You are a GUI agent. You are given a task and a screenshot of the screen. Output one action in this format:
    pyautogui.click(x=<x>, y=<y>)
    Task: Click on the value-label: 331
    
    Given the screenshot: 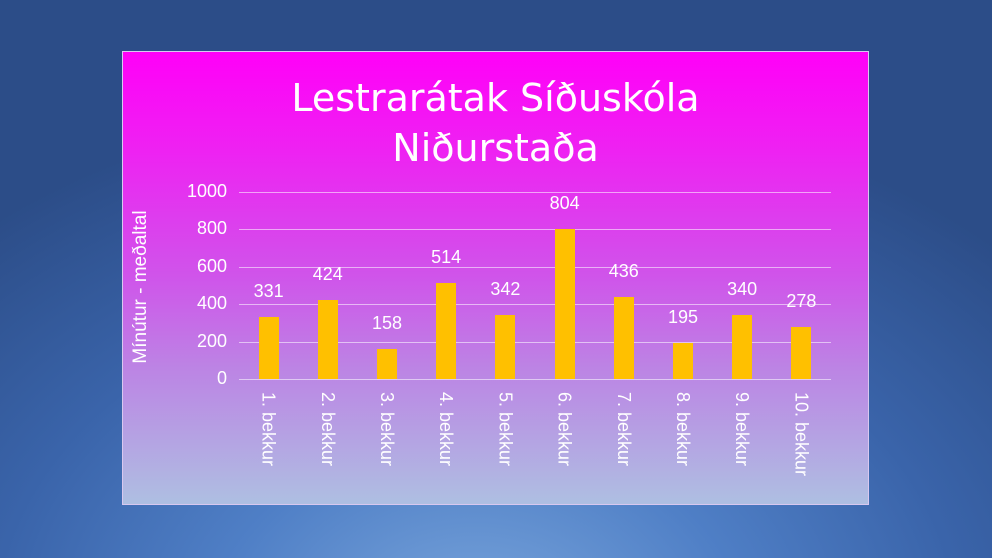 What is the action you would take?
    pyautogui.click(x=268, y=291)
    